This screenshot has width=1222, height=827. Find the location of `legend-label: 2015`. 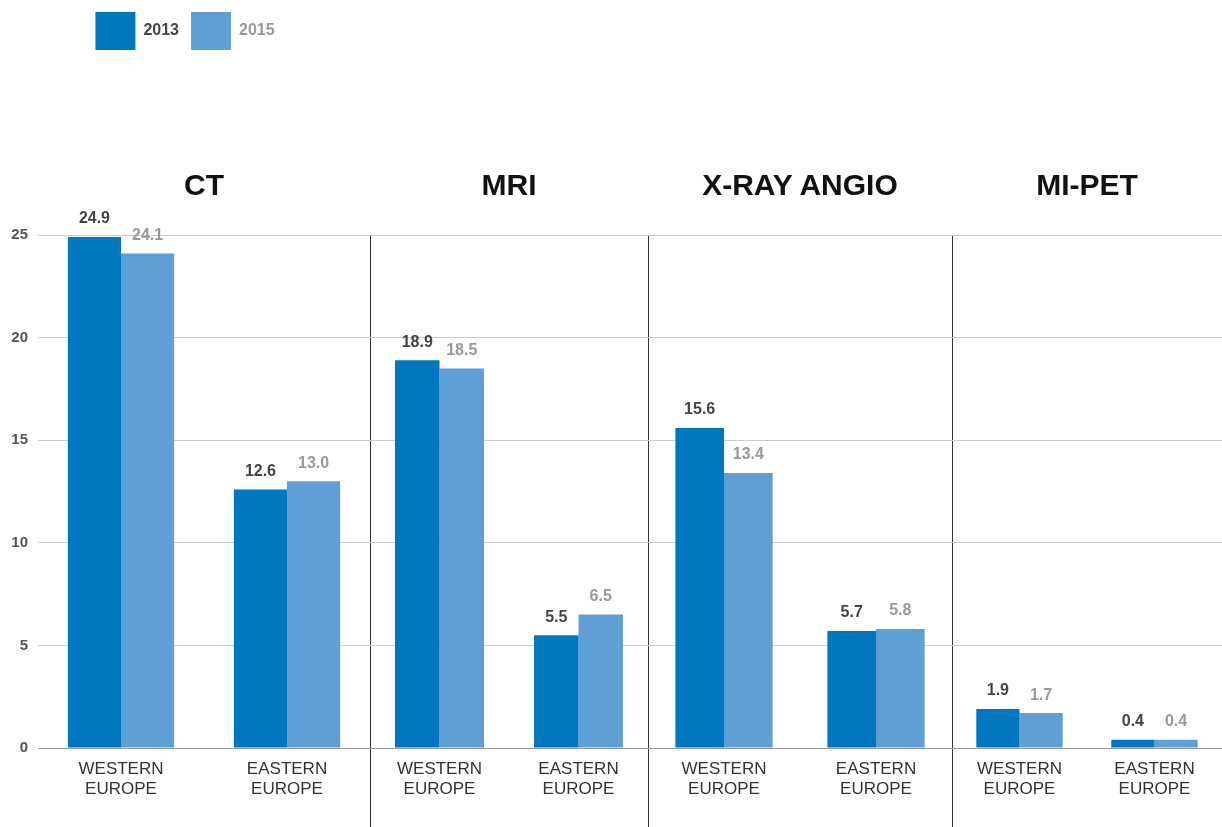

legend-label: 2015 is located at coordinates (257, 30).